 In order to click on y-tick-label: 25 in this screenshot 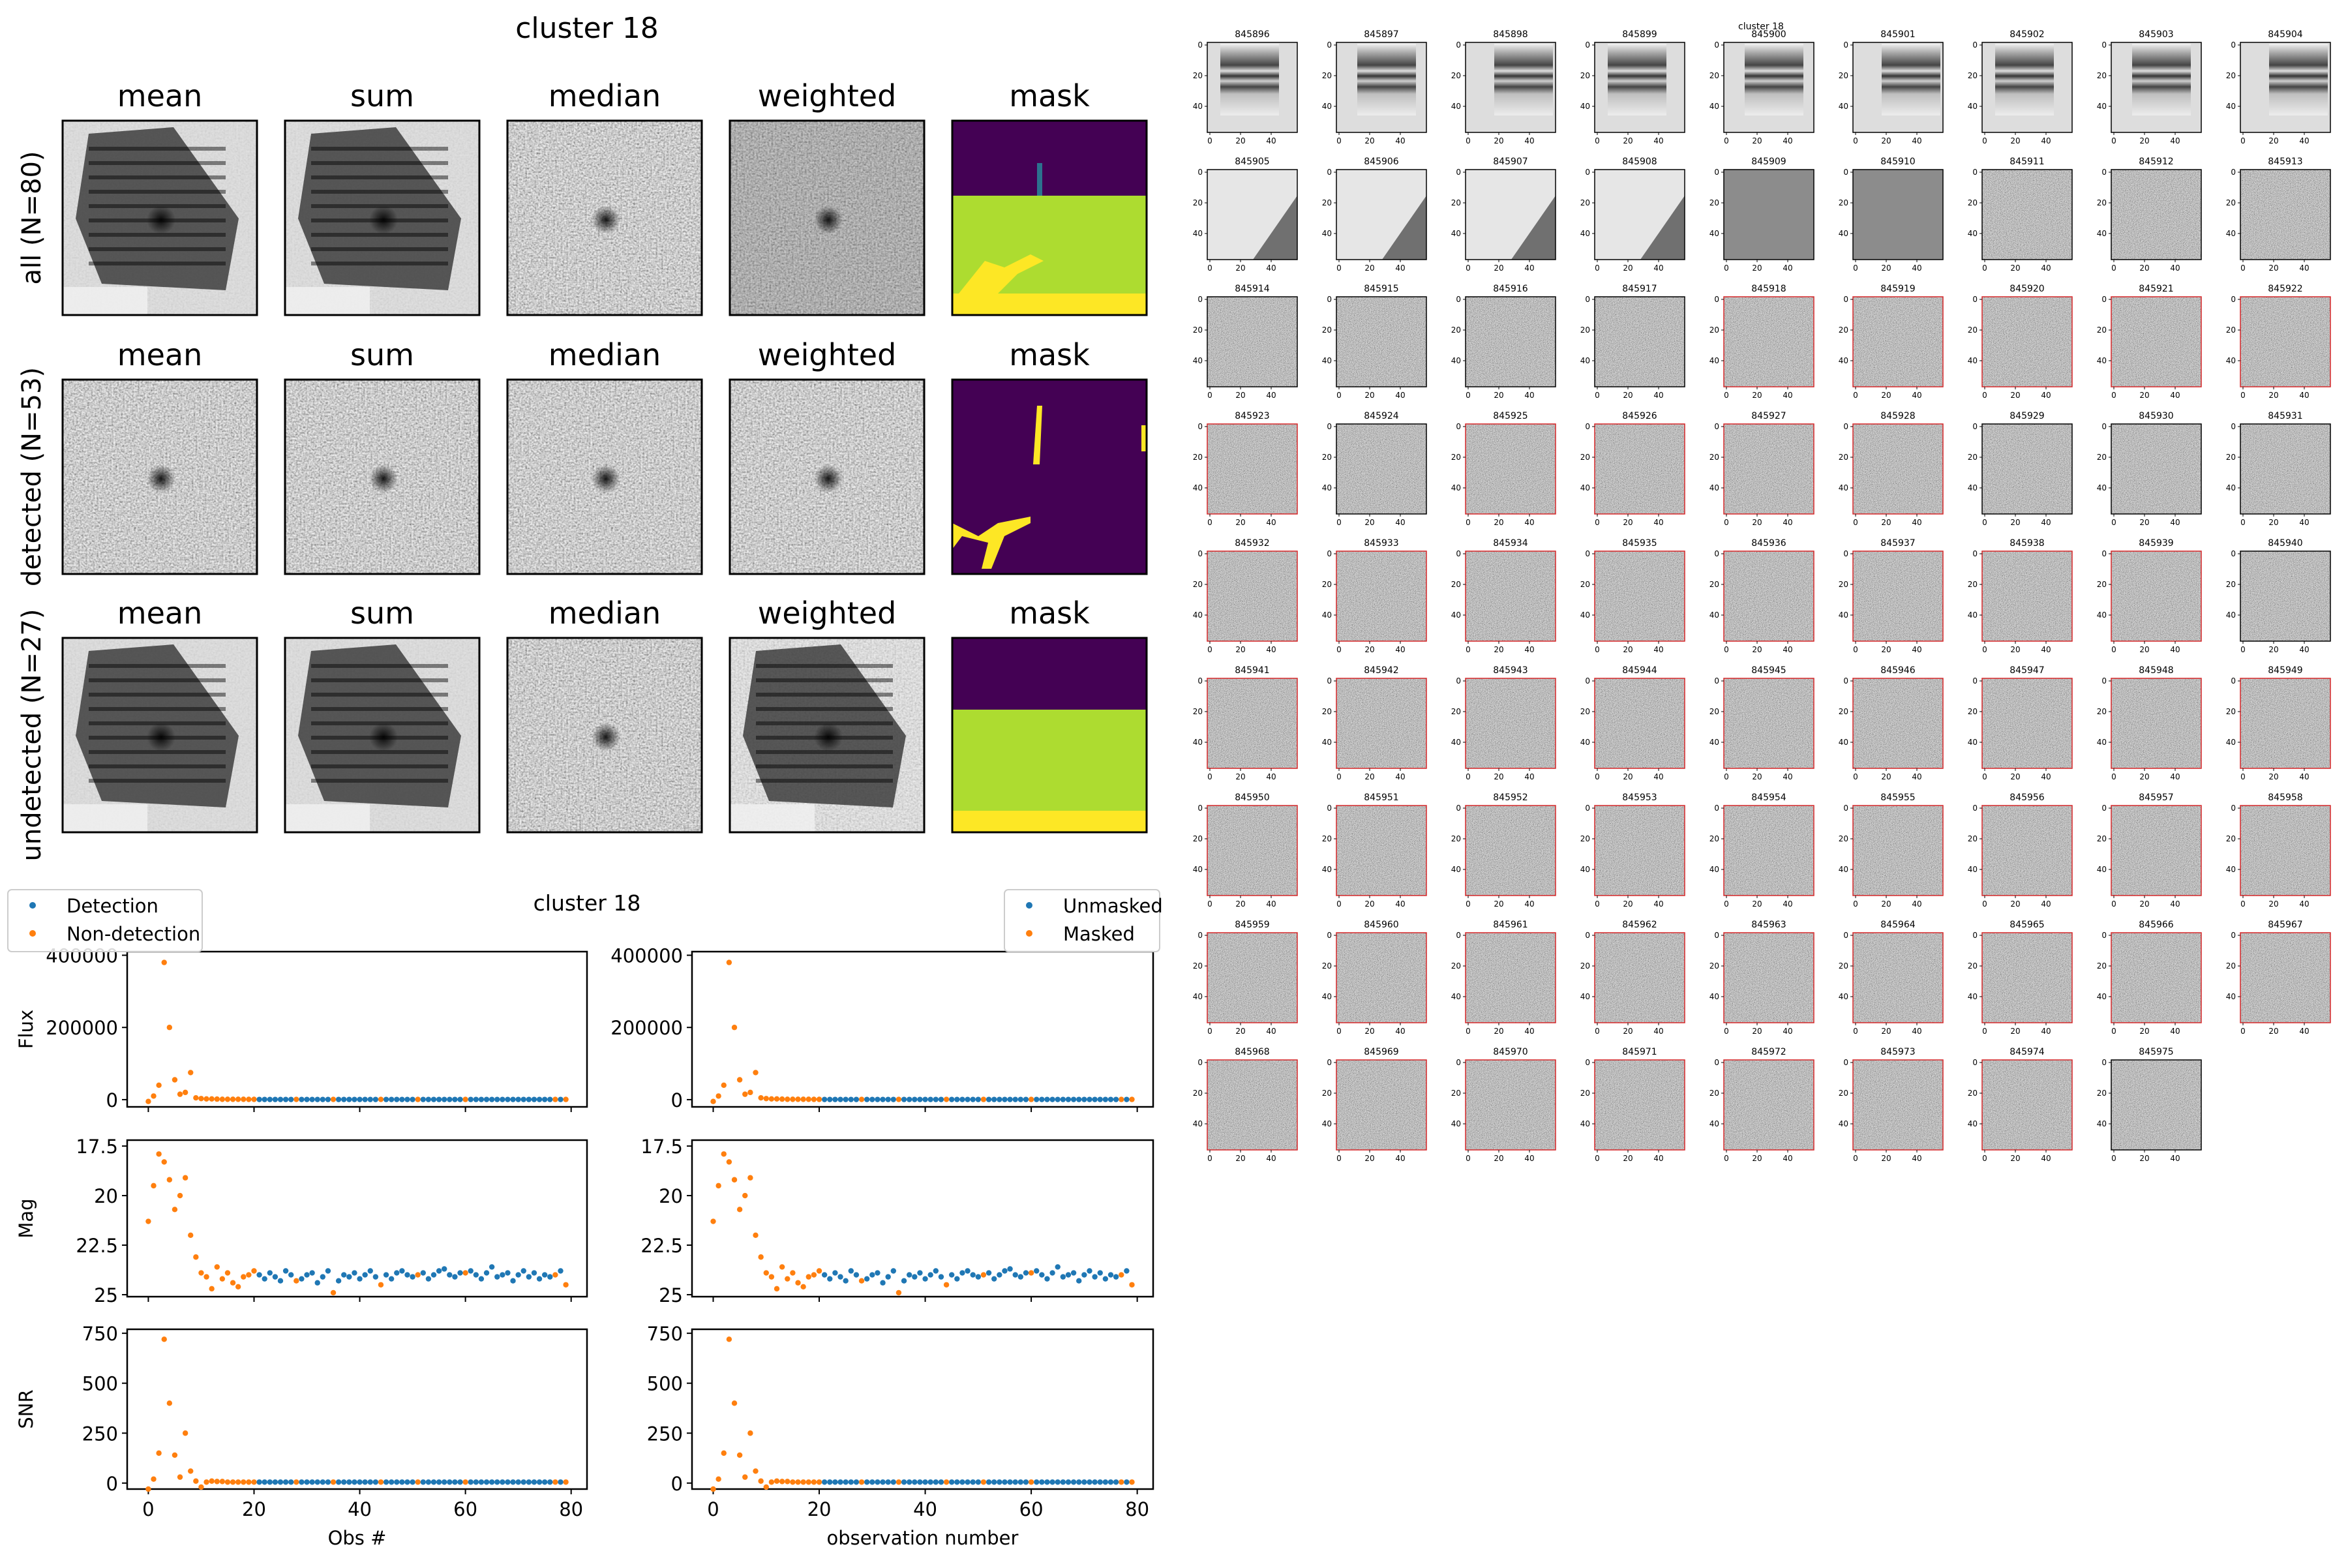, I will do `click(671, 1295)`.